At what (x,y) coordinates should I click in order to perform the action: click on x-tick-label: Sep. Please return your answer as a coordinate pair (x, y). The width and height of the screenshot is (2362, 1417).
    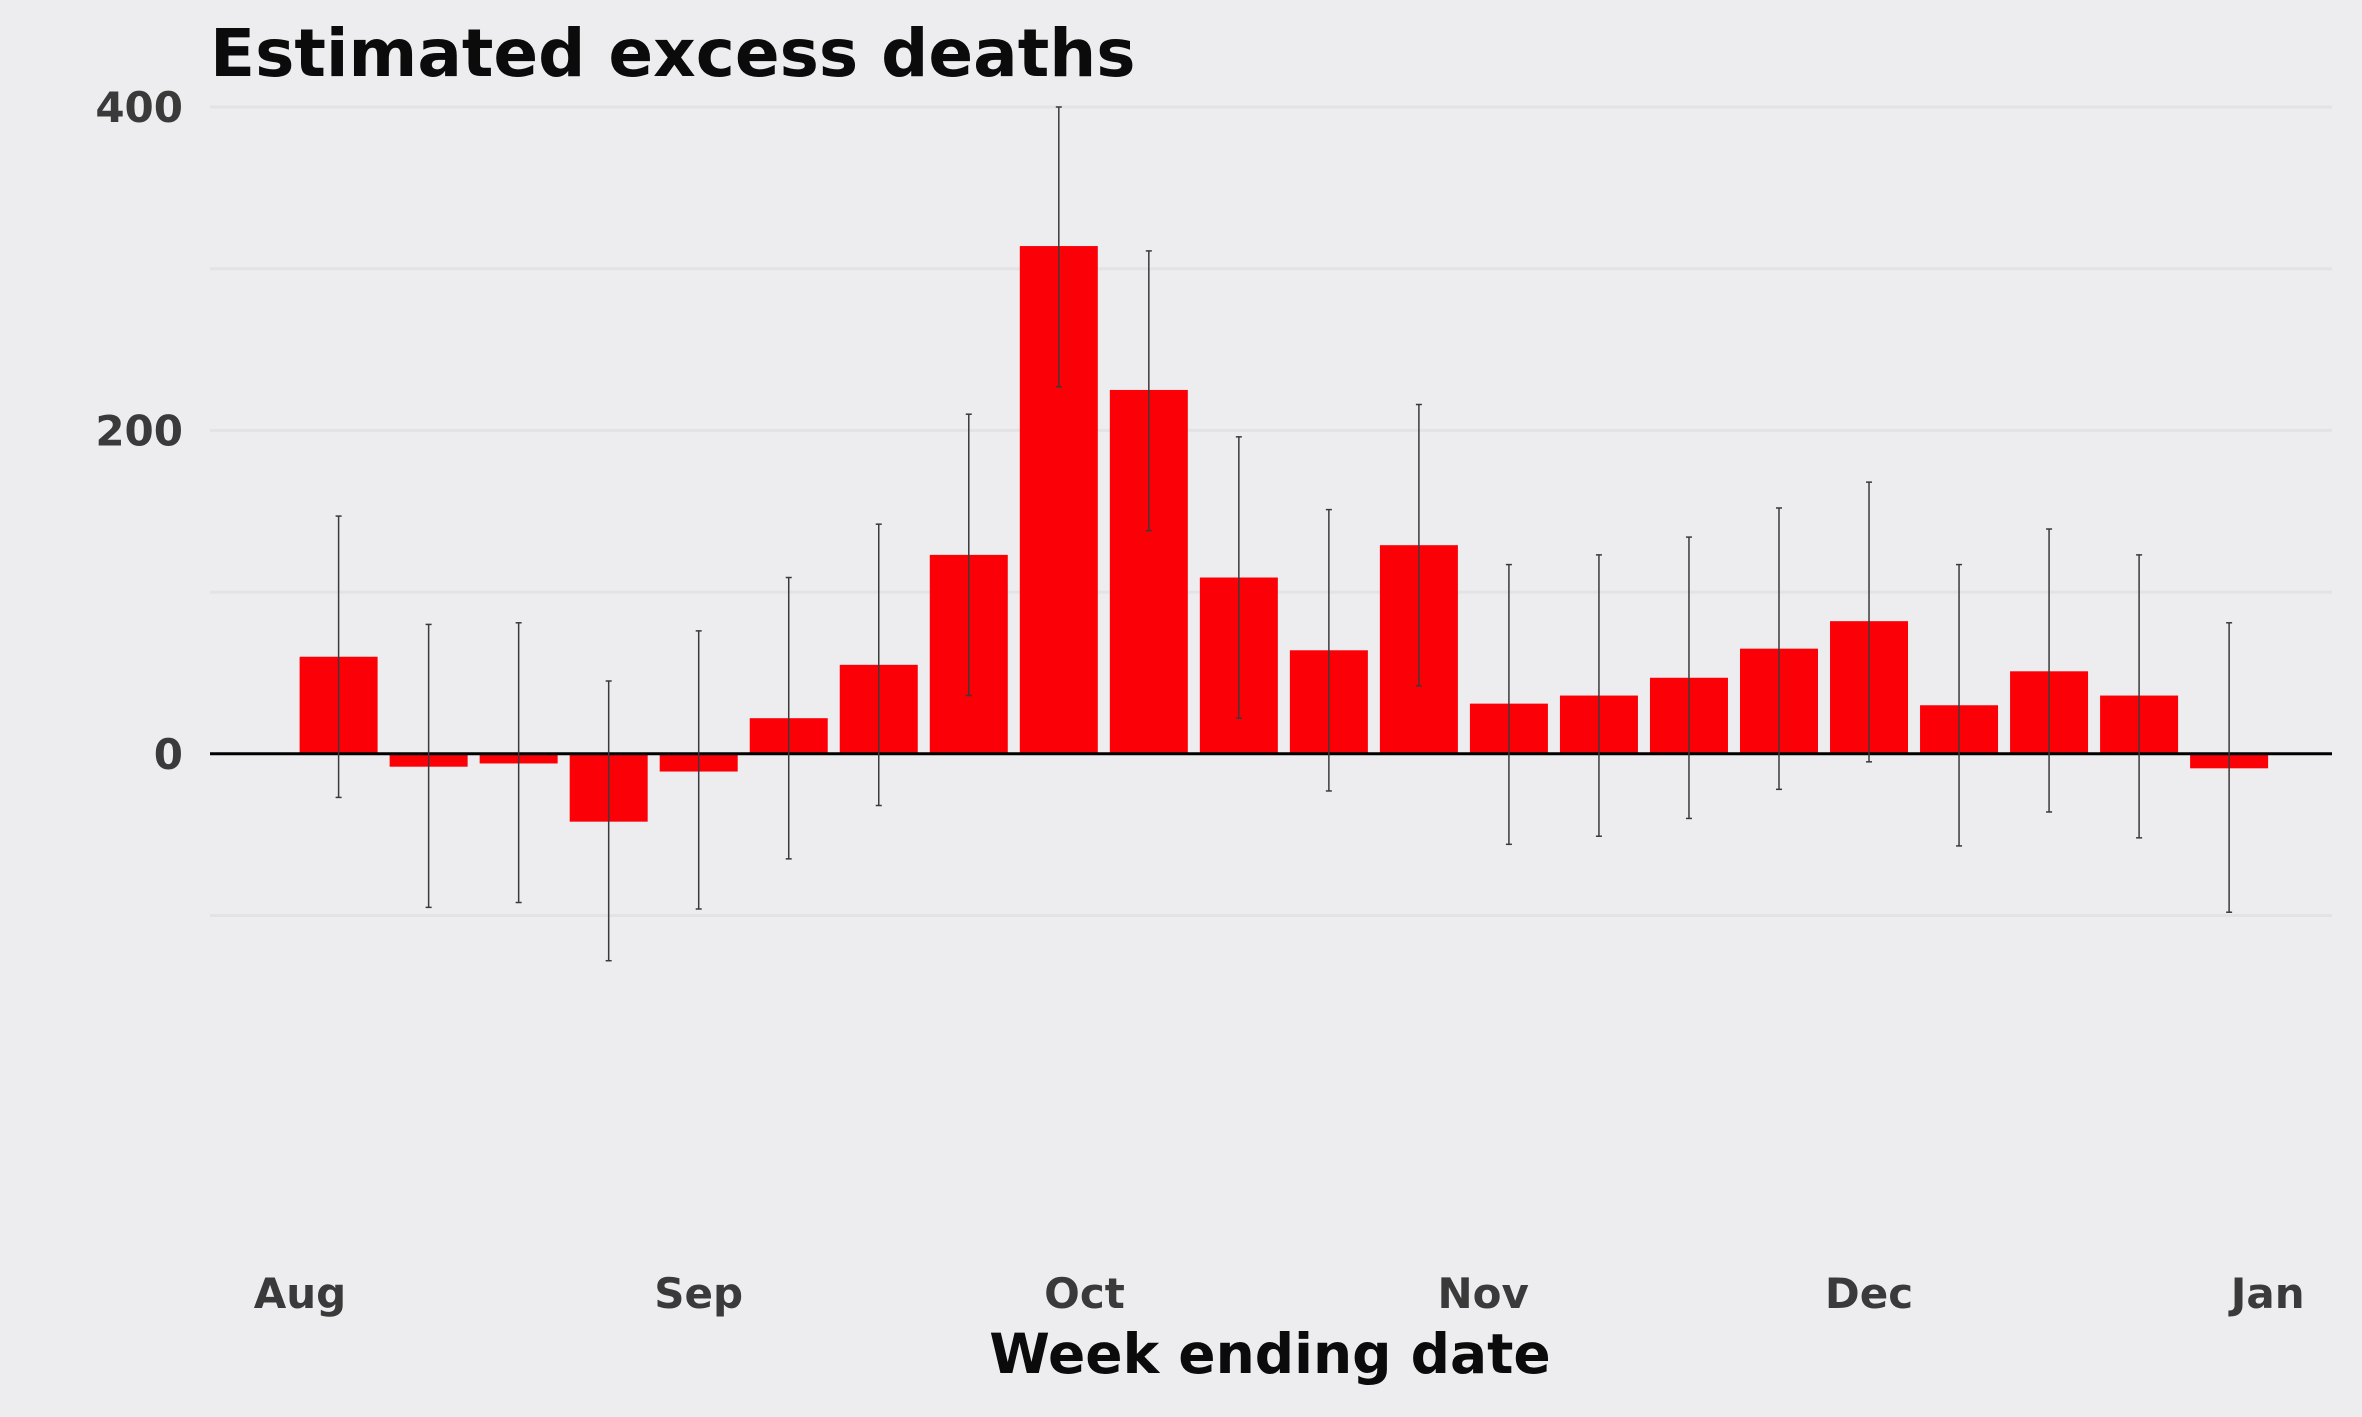
    Looking at the image, I should click on (698, 1293).